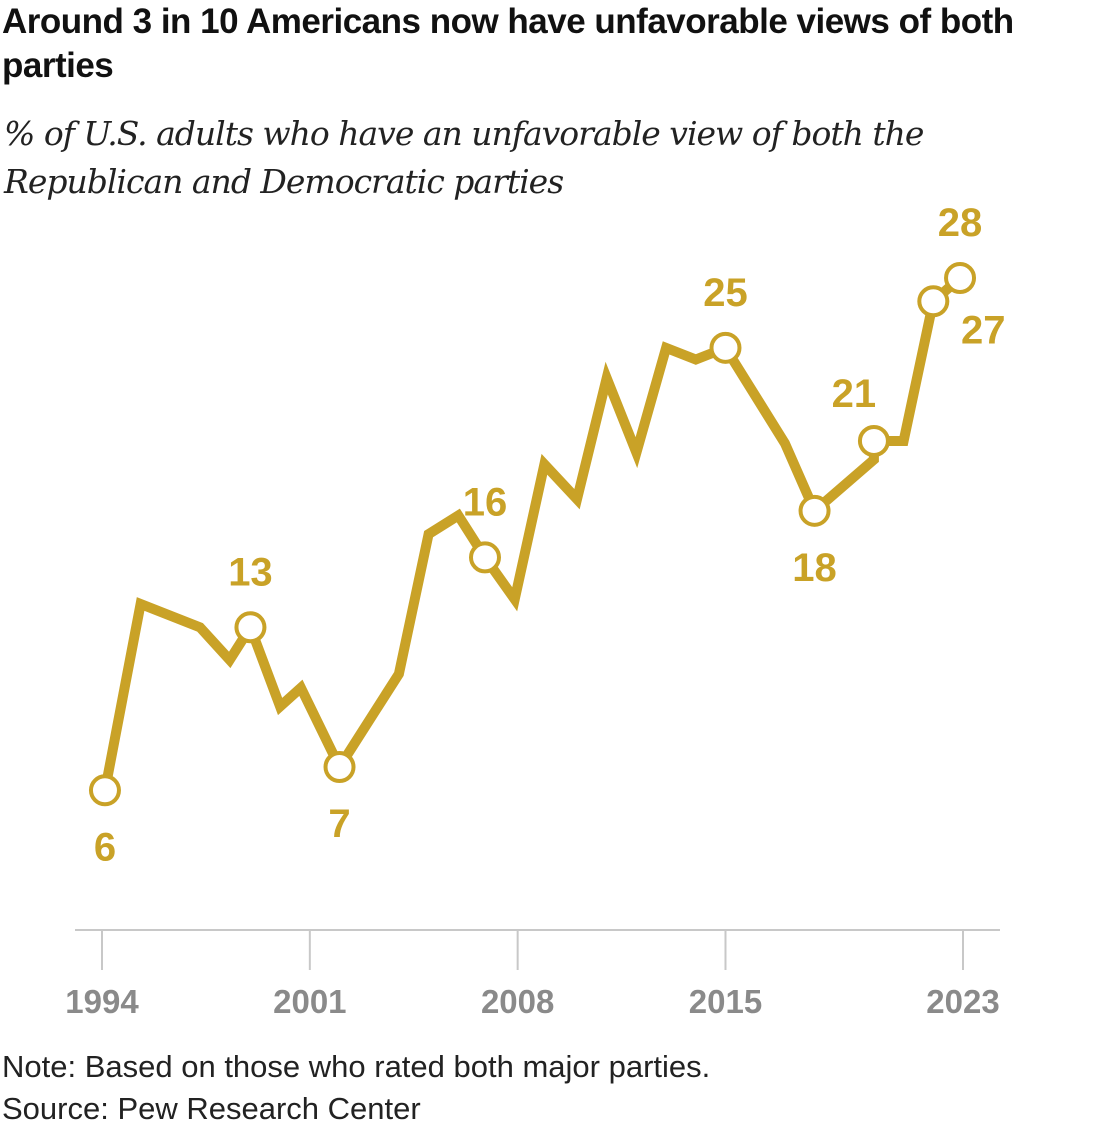 This screenshot has height=1130, width=1095. Describe the element at coordinates (309, 1001) in the screenshot. I see `x-tick-label: 2001` at that location.